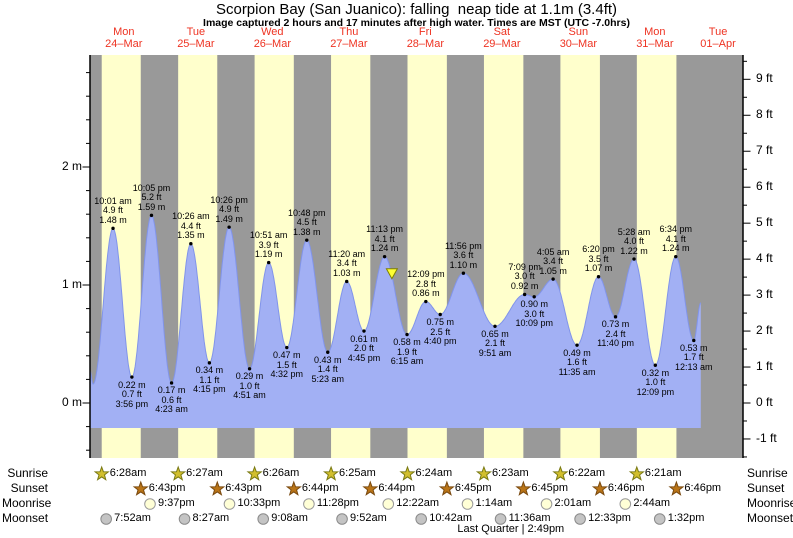  I want to click on tide-high-annotation: 10:26 am 4.4 ft 1.35 m, so click(191, 226).